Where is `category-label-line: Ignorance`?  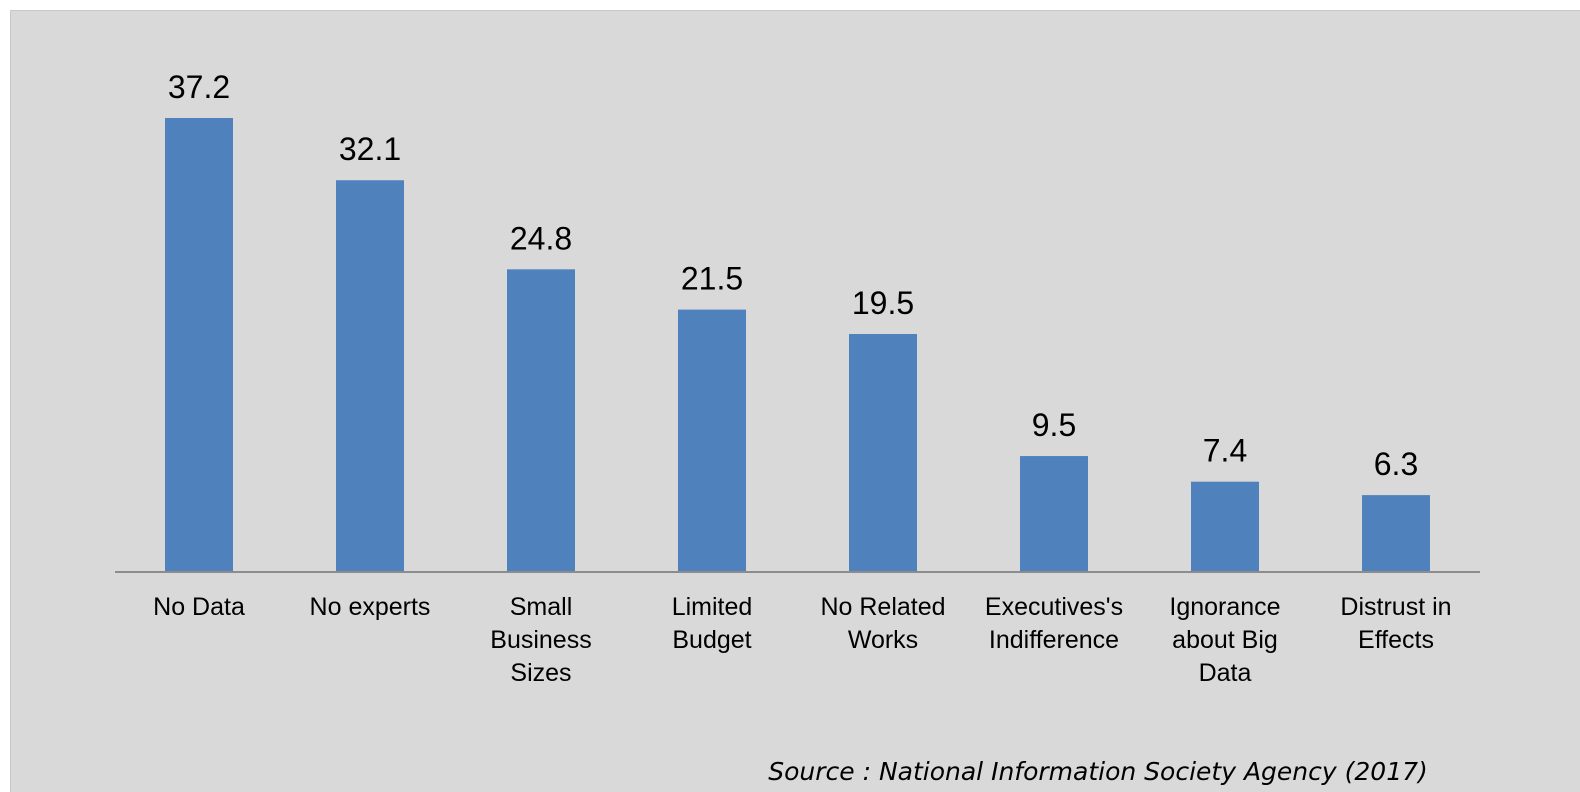
category-label-line: Ignorance is located at coordinates (1224, 607).